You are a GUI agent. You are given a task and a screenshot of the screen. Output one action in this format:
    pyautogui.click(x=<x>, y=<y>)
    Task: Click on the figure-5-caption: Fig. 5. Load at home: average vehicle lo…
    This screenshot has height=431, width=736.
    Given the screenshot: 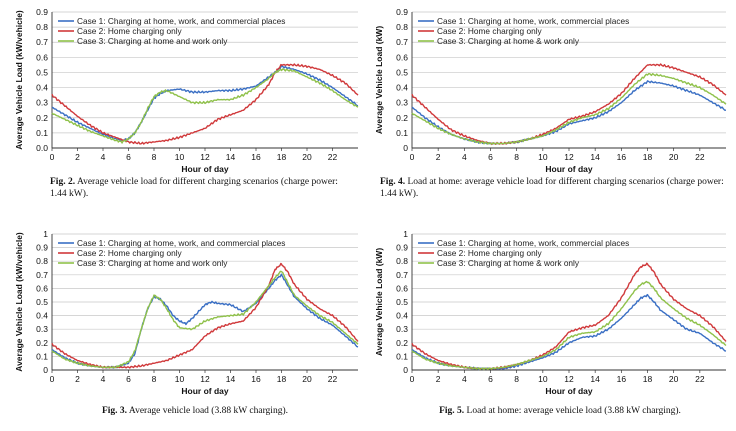 What is the action you would take?
    pyautogui.click(x=560, y=411)
    